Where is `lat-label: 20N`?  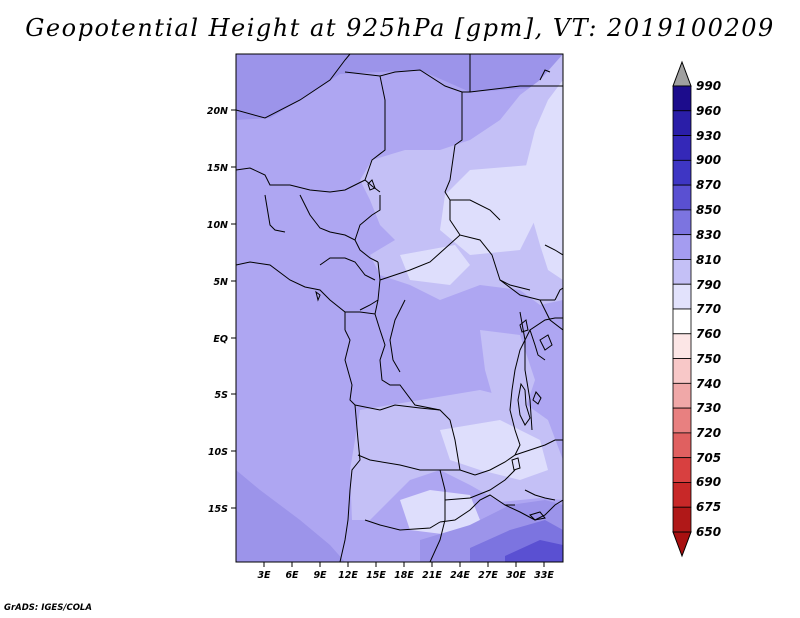 lat-label: 20N is located at coordinates (217, 111).